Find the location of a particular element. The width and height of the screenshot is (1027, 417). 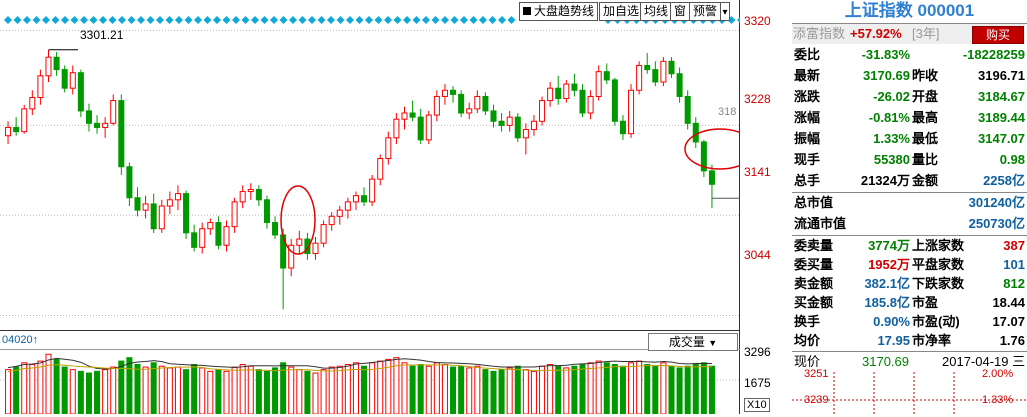

volume-ma5 is located at coordinates (359, 363).